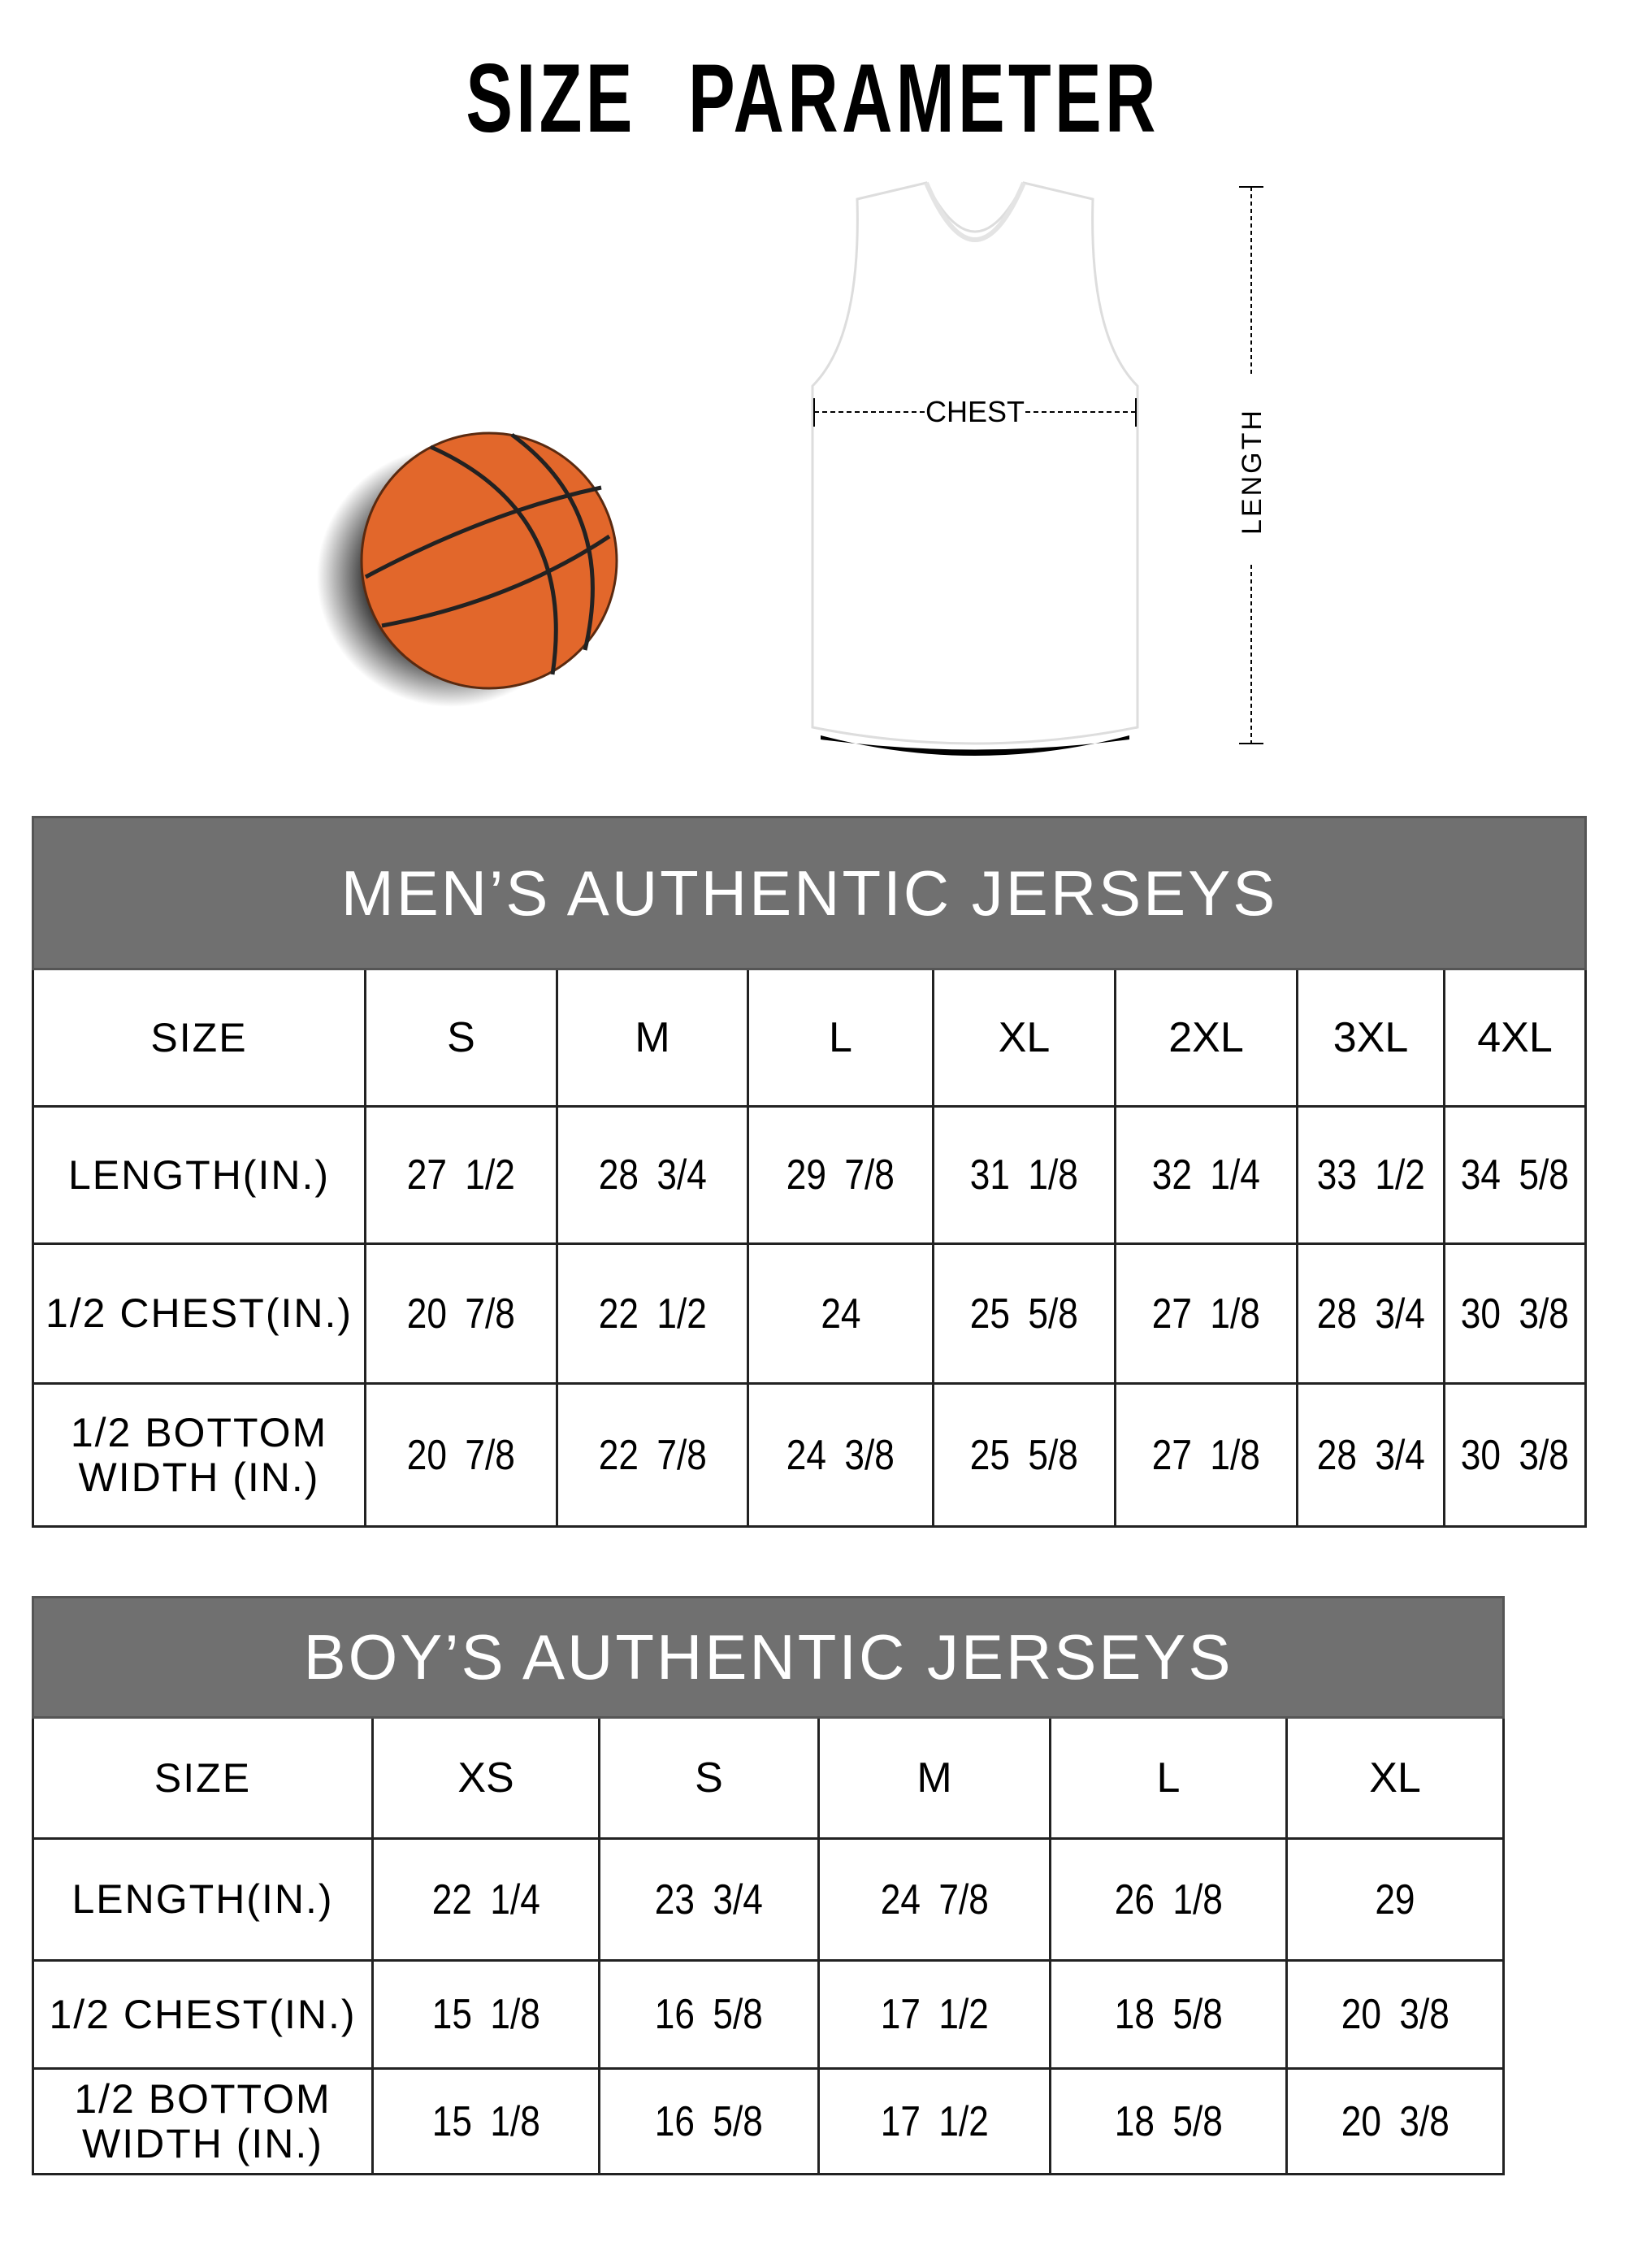 The image size is (1625, 2268). I want to click on page-title: SIZE PARAMETER, so click(812, 98).